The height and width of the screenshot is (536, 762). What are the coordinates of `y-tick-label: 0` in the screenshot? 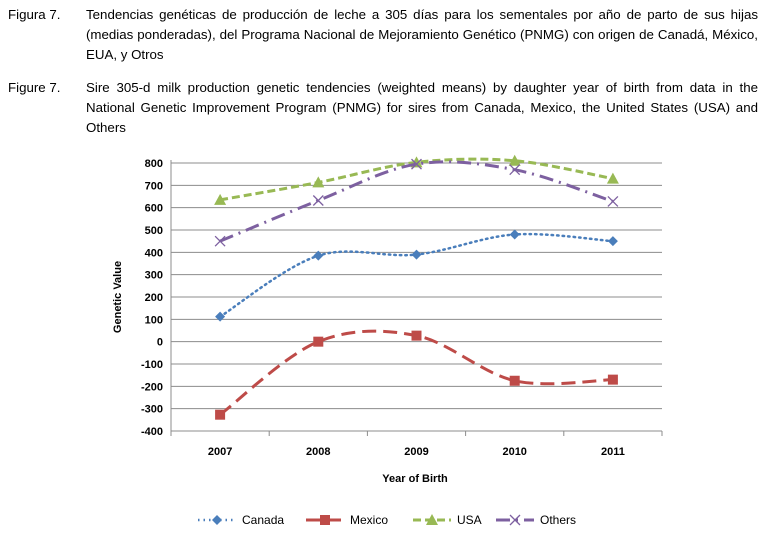 It's located at (160, 343).